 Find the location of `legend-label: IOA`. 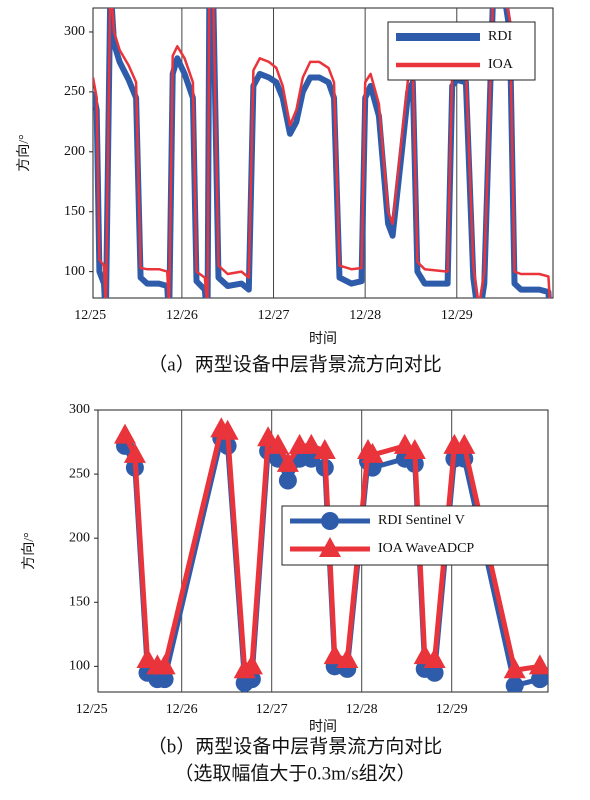

legend-label: IOA is located at coordinates (501, 64).